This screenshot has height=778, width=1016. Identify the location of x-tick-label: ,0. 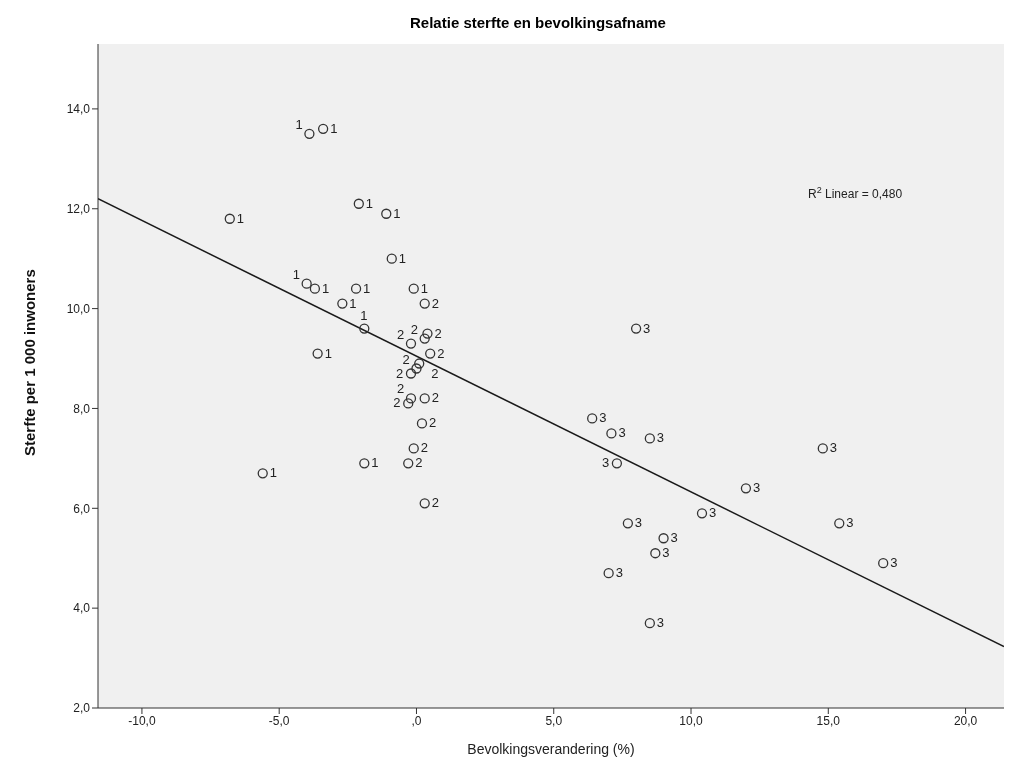
(416, 720).